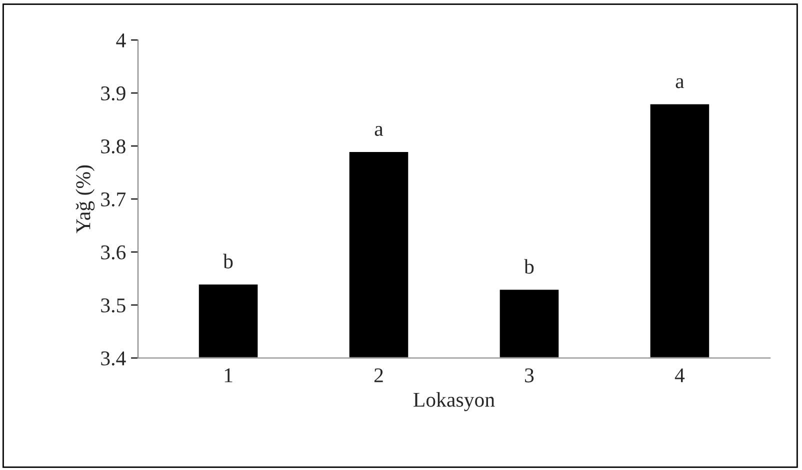 Image resolution: width=802 pixels, height=470 pixels. I want to click on x-tick-label: 3, so click(529, 375).